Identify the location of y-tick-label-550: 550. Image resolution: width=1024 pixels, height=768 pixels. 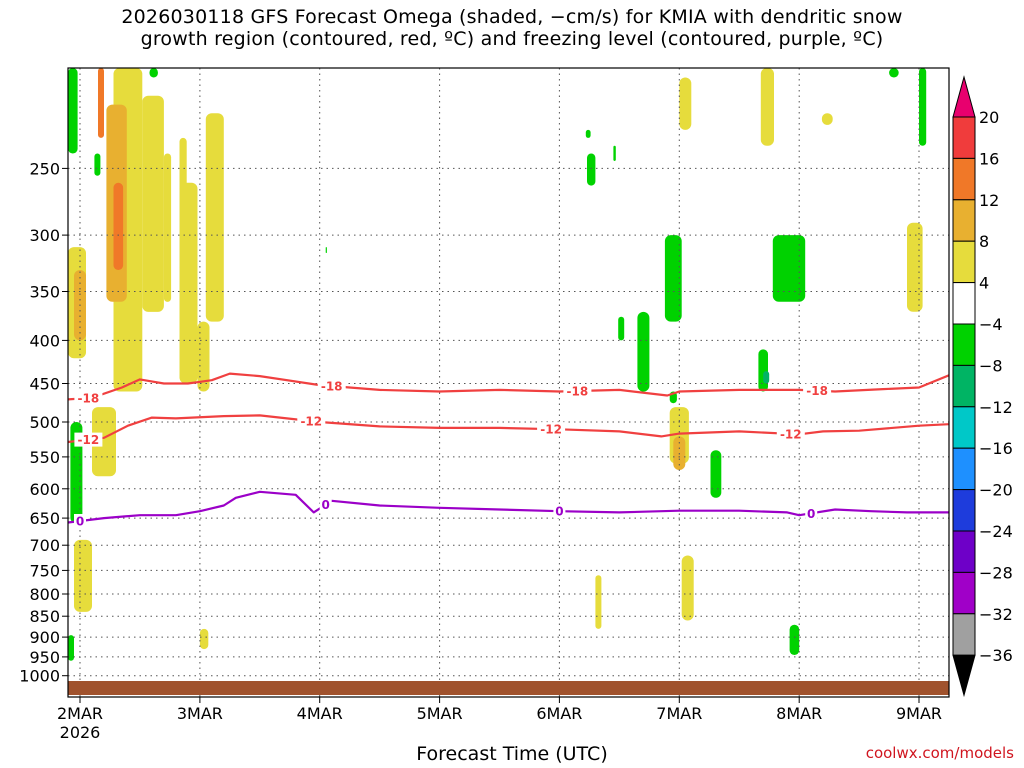
(44, 457).